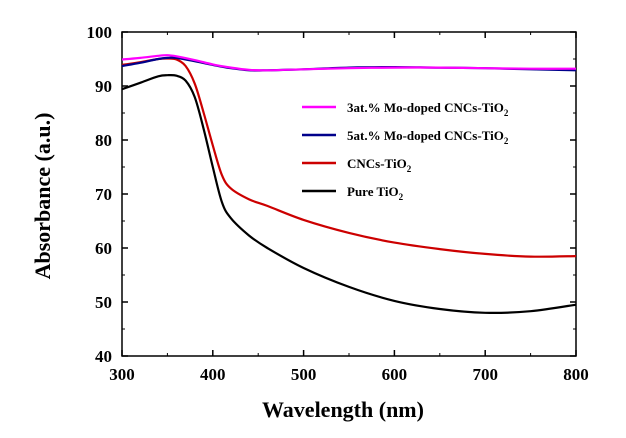 Image resolution: width=626 pixels, height=438 pixels. I want to click on y-tick-label: 50, so click(103, 302).